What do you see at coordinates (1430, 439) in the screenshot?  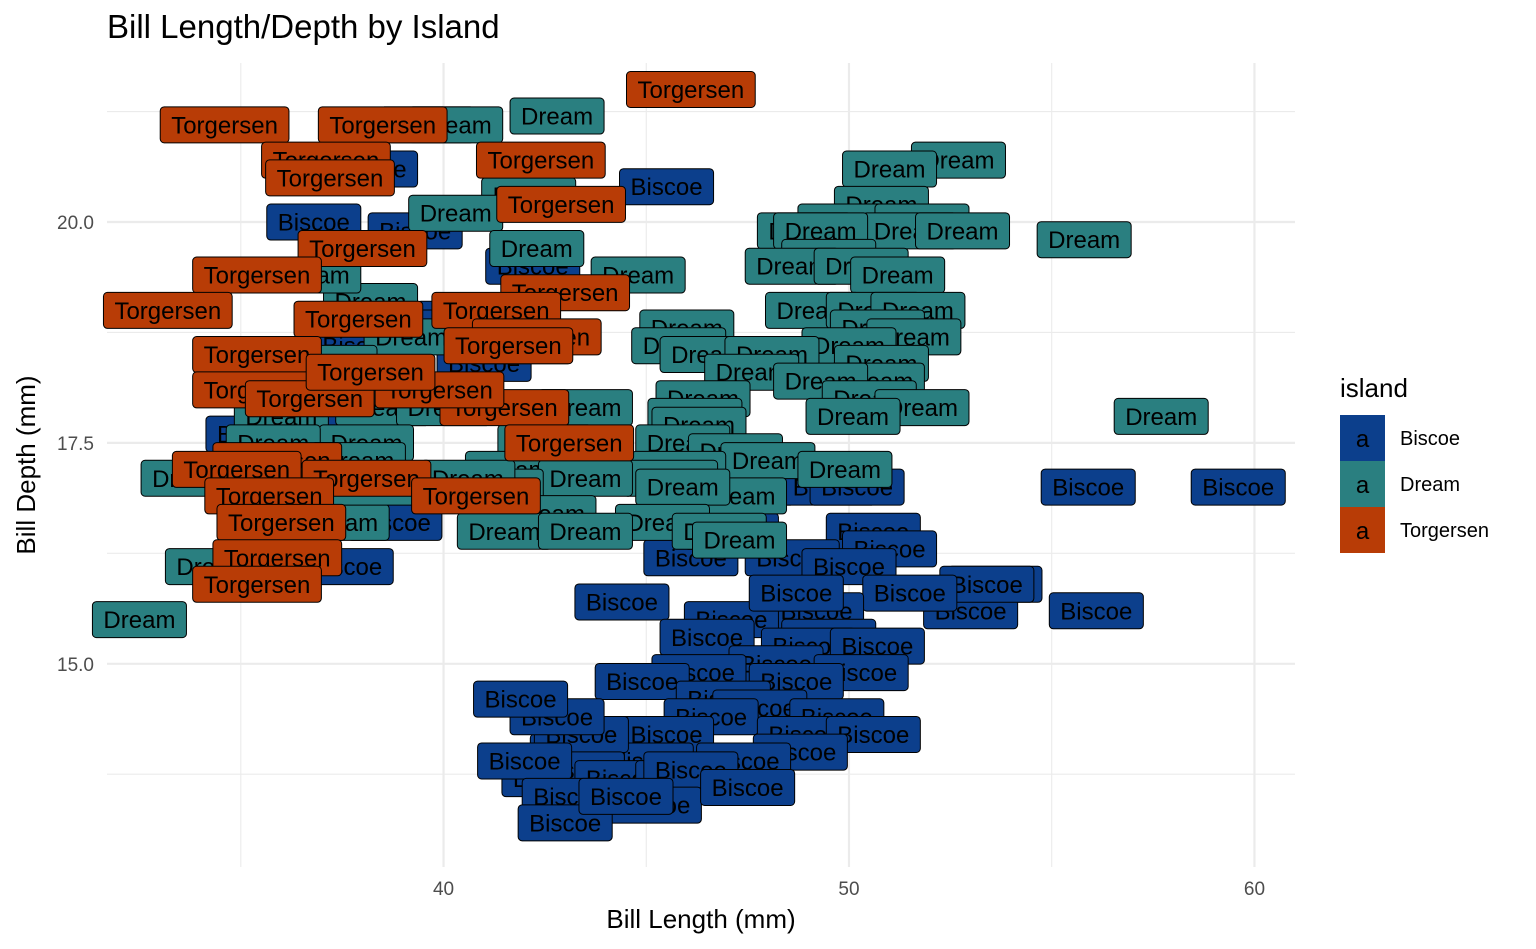 I see `legend-label: Biscoe` at bounding box center [1430, 439].